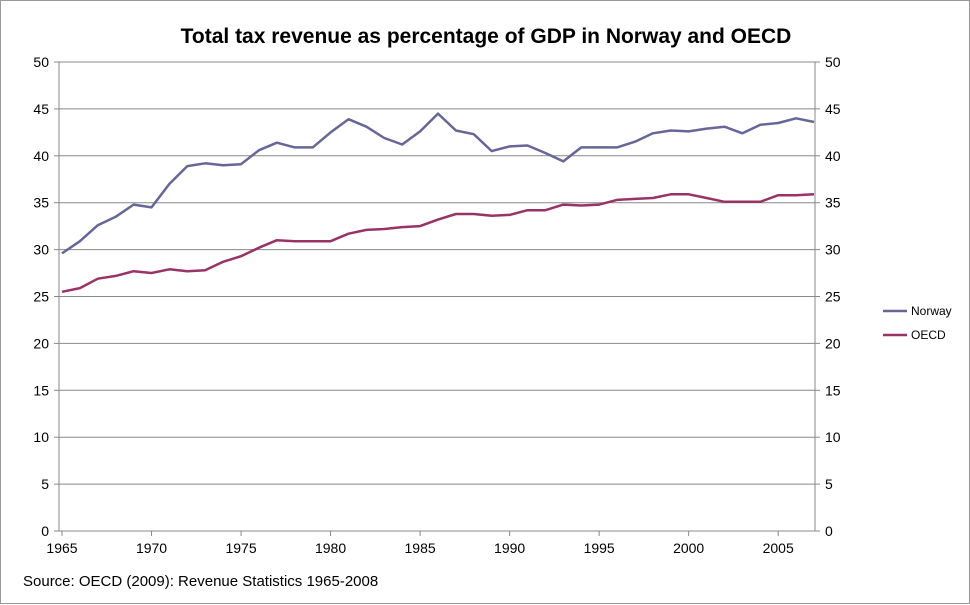 Image resolution: width=970 pixels, height=605 pixels. Describe the element at coordinates (688, 548) in the screenshot. I see `x-tick-label: 2000` at that location.